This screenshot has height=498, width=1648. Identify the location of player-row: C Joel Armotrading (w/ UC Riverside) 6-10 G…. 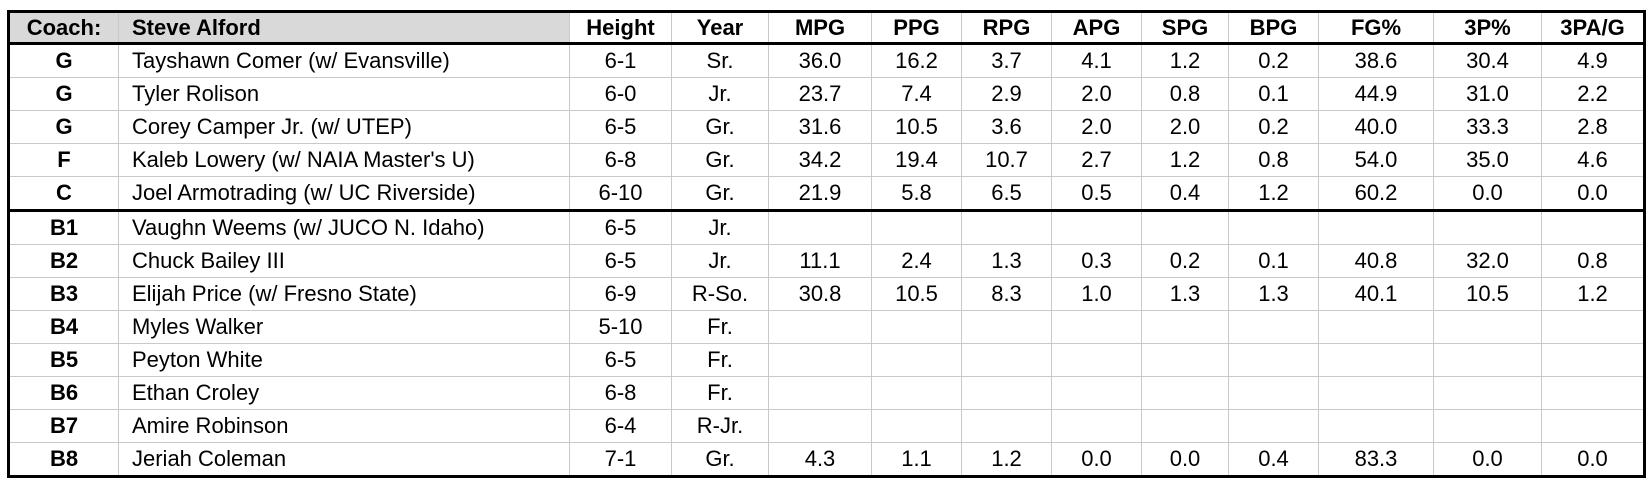
(826, 193).